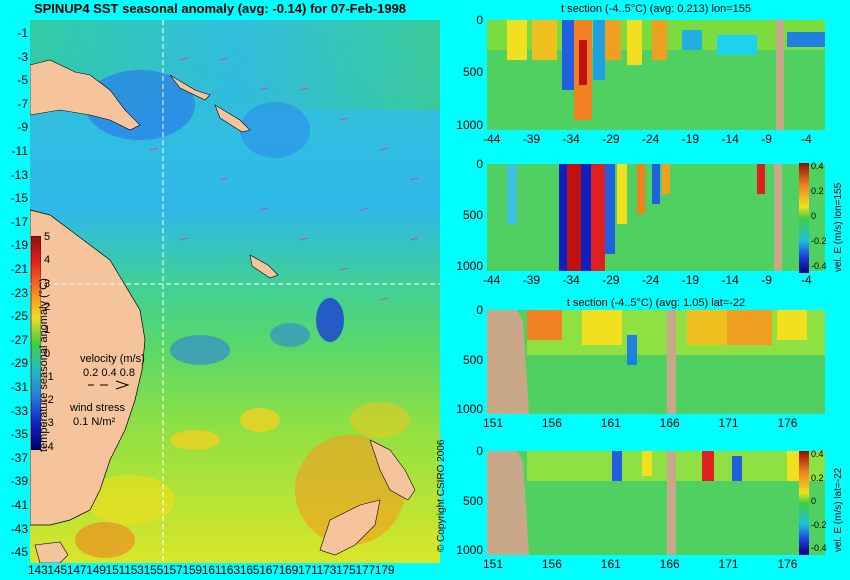 Image resolution: width=850 pixels, height=580 pixels. What do you see at coordinates (47, 306) in the screenshot?
I see `colorbar-tick-label: 2` at bounding box center [47, 306].